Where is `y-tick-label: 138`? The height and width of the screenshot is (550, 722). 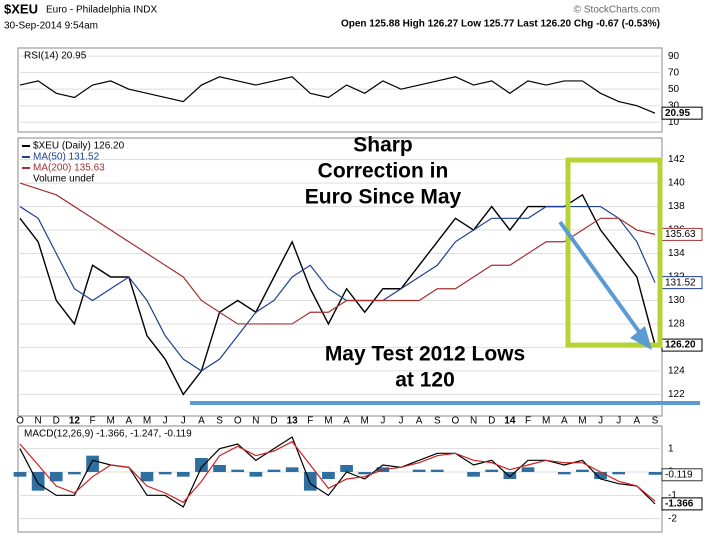 y-tick-label: 138 is located at coordinates (676, 206).